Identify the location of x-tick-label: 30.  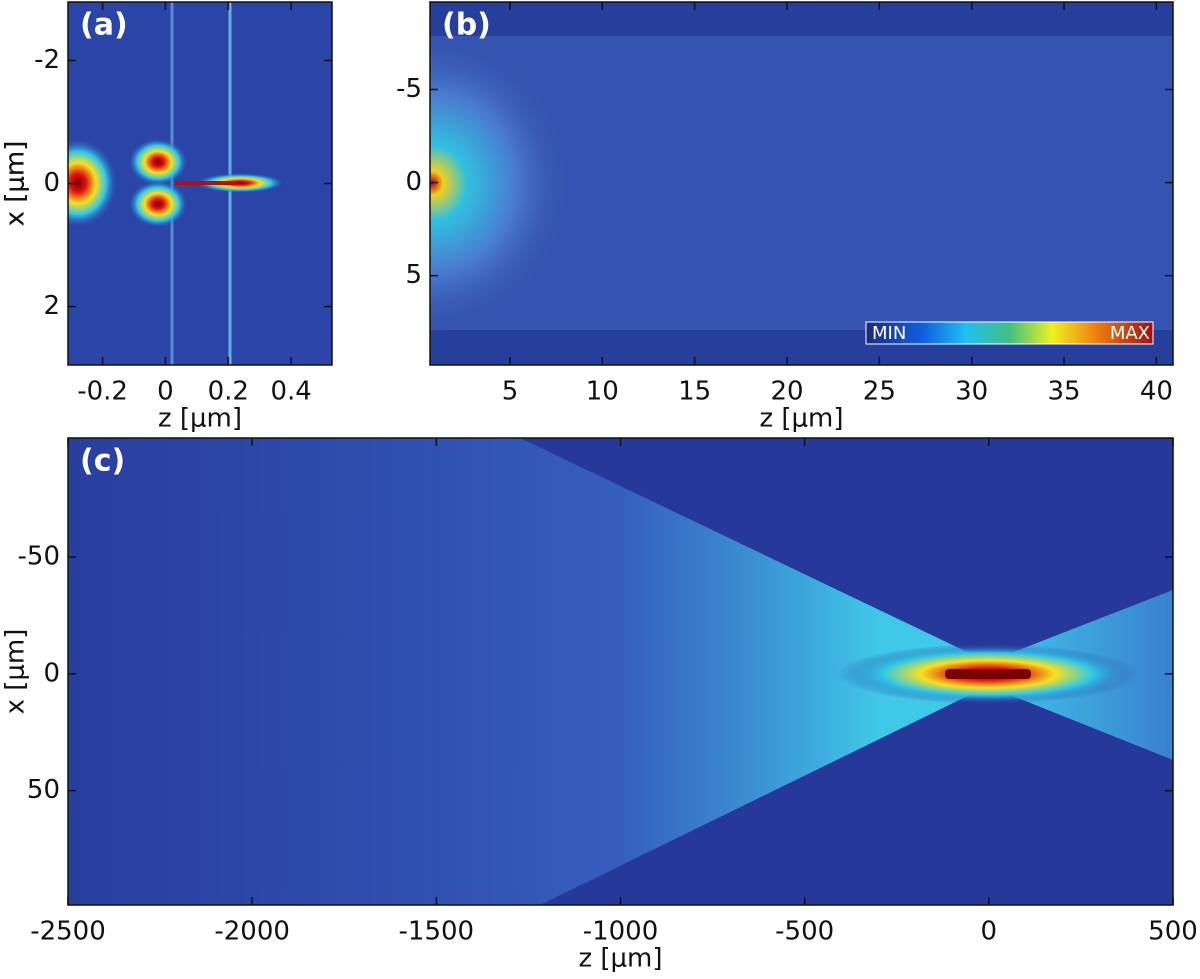
(971, 392).